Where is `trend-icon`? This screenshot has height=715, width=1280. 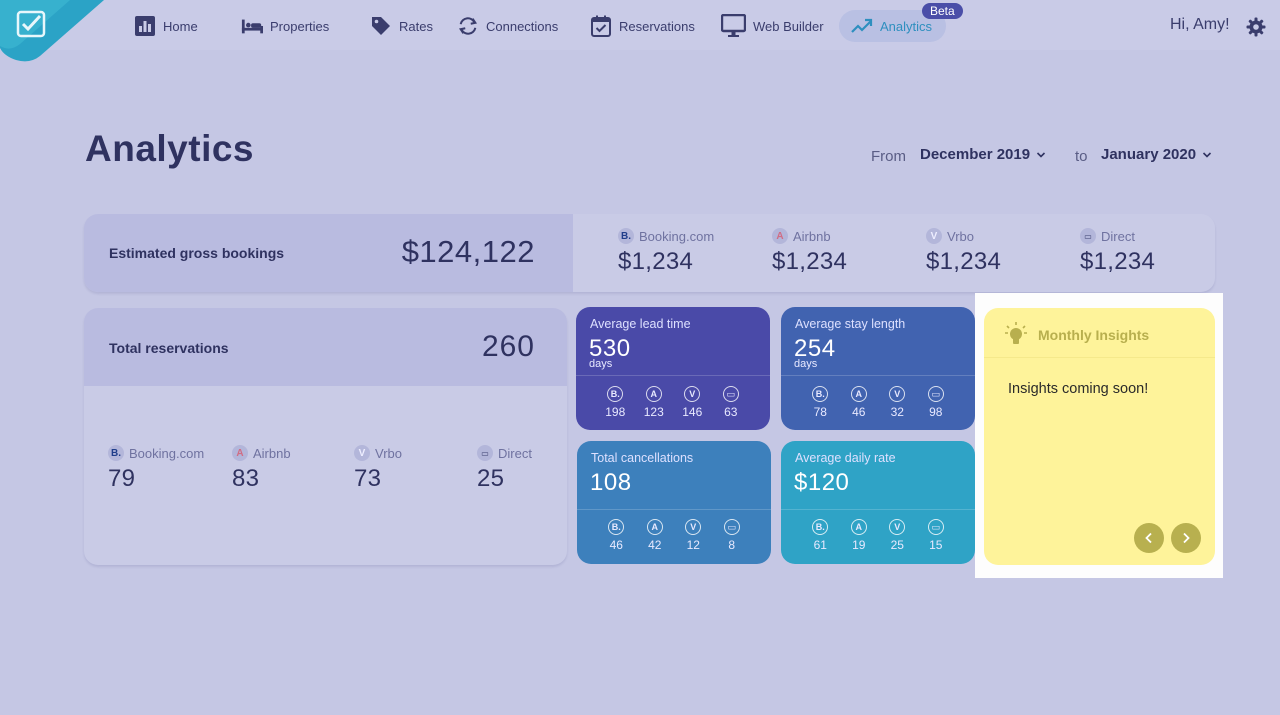 trend-icon is located at coordinates (862, 25).